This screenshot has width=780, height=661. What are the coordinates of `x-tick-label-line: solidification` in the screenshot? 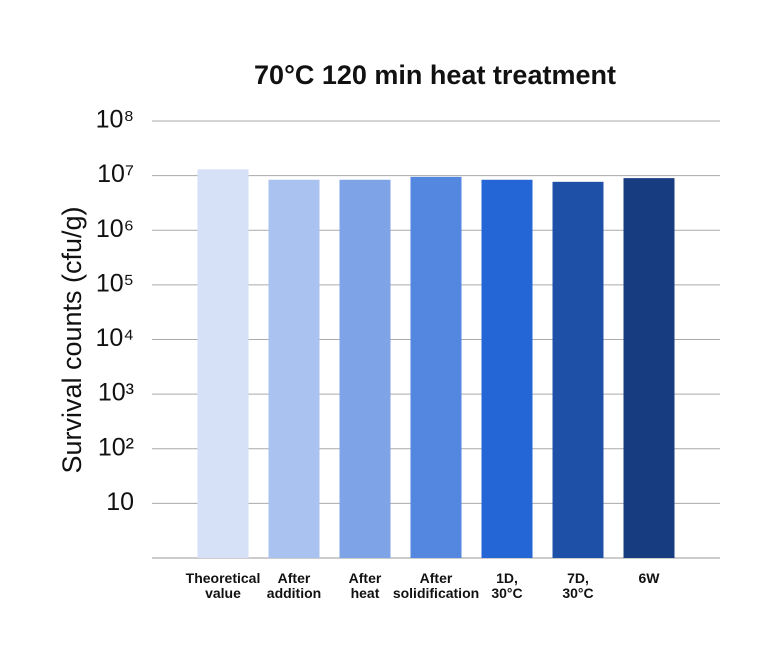 It's located at (436, 593).